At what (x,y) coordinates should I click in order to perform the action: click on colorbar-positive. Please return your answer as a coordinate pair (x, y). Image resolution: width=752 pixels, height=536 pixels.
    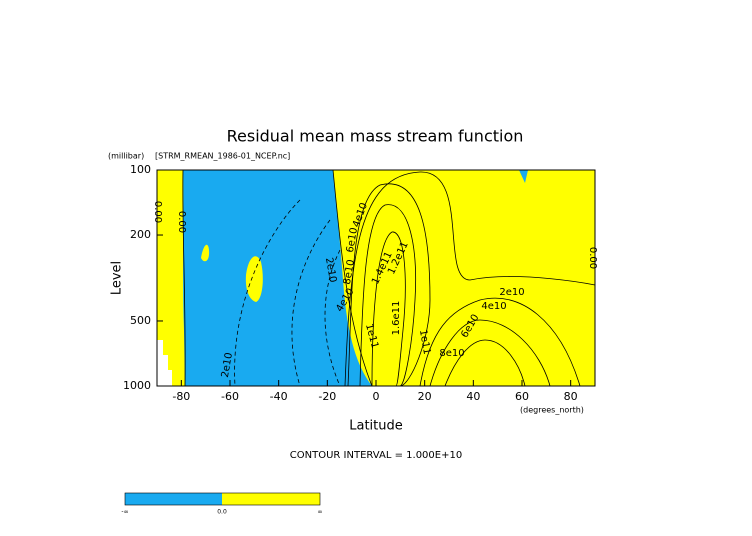
    Looking at the image, I should click on (271, 499).